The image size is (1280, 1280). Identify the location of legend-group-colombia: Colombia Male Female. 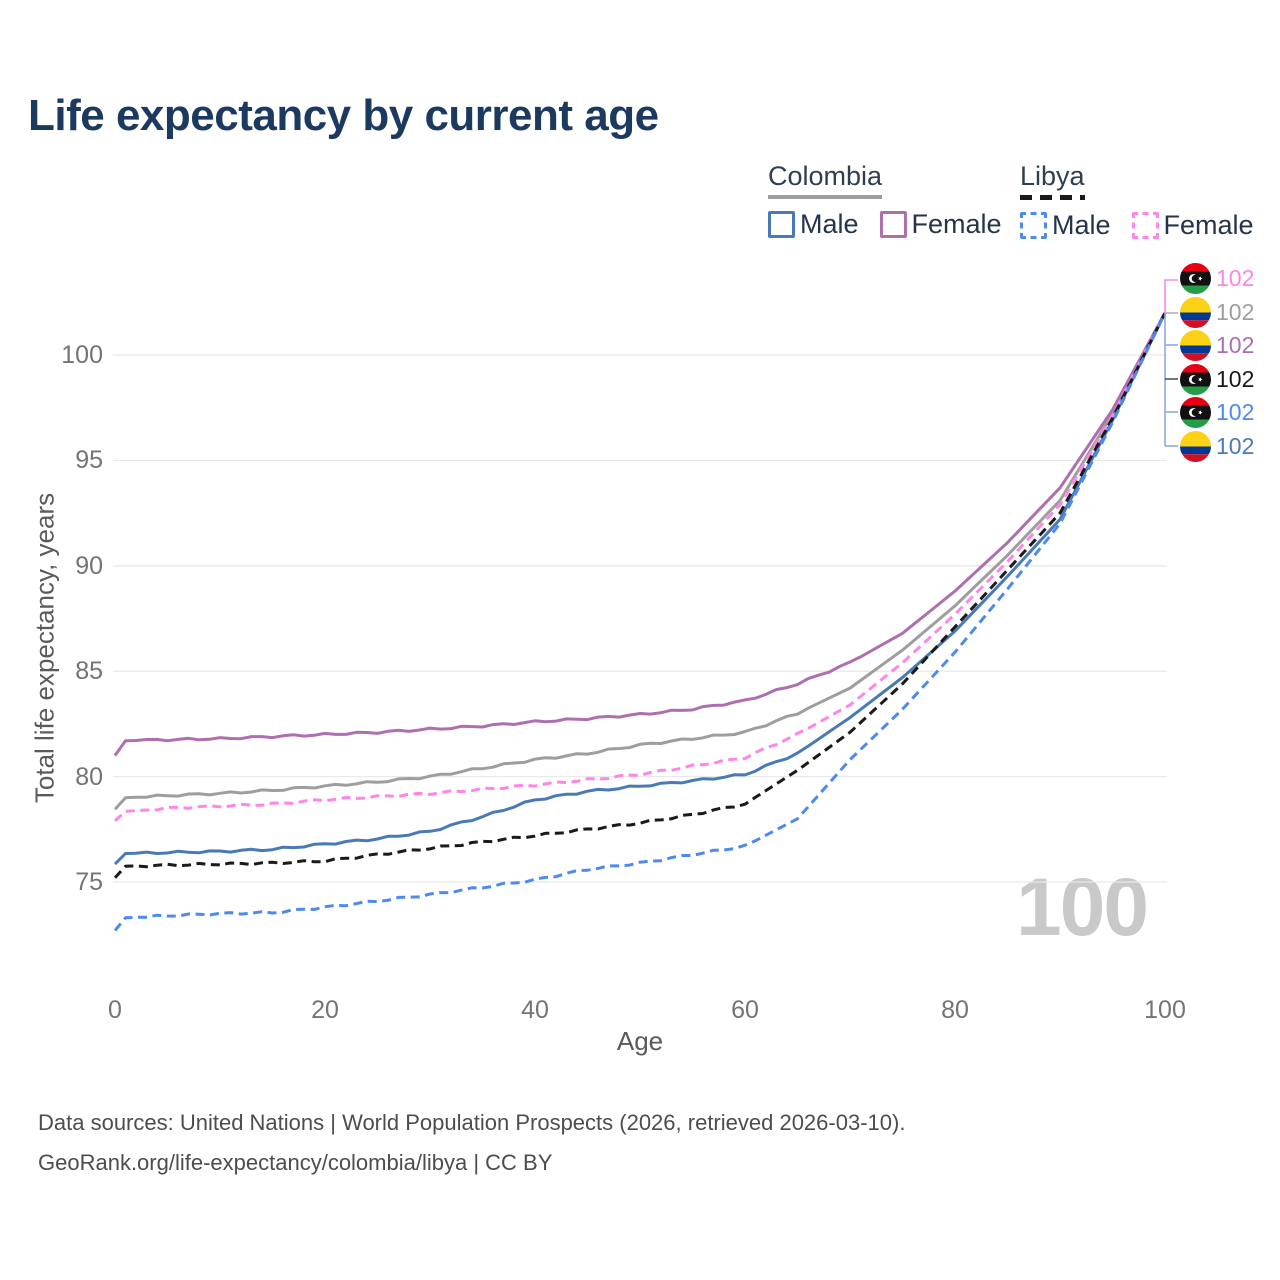
(885, 200).